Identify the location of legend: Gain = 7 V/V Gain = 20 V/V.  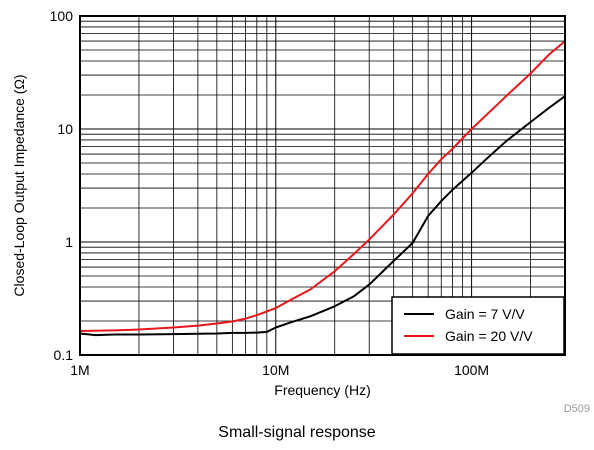
(478, 325).